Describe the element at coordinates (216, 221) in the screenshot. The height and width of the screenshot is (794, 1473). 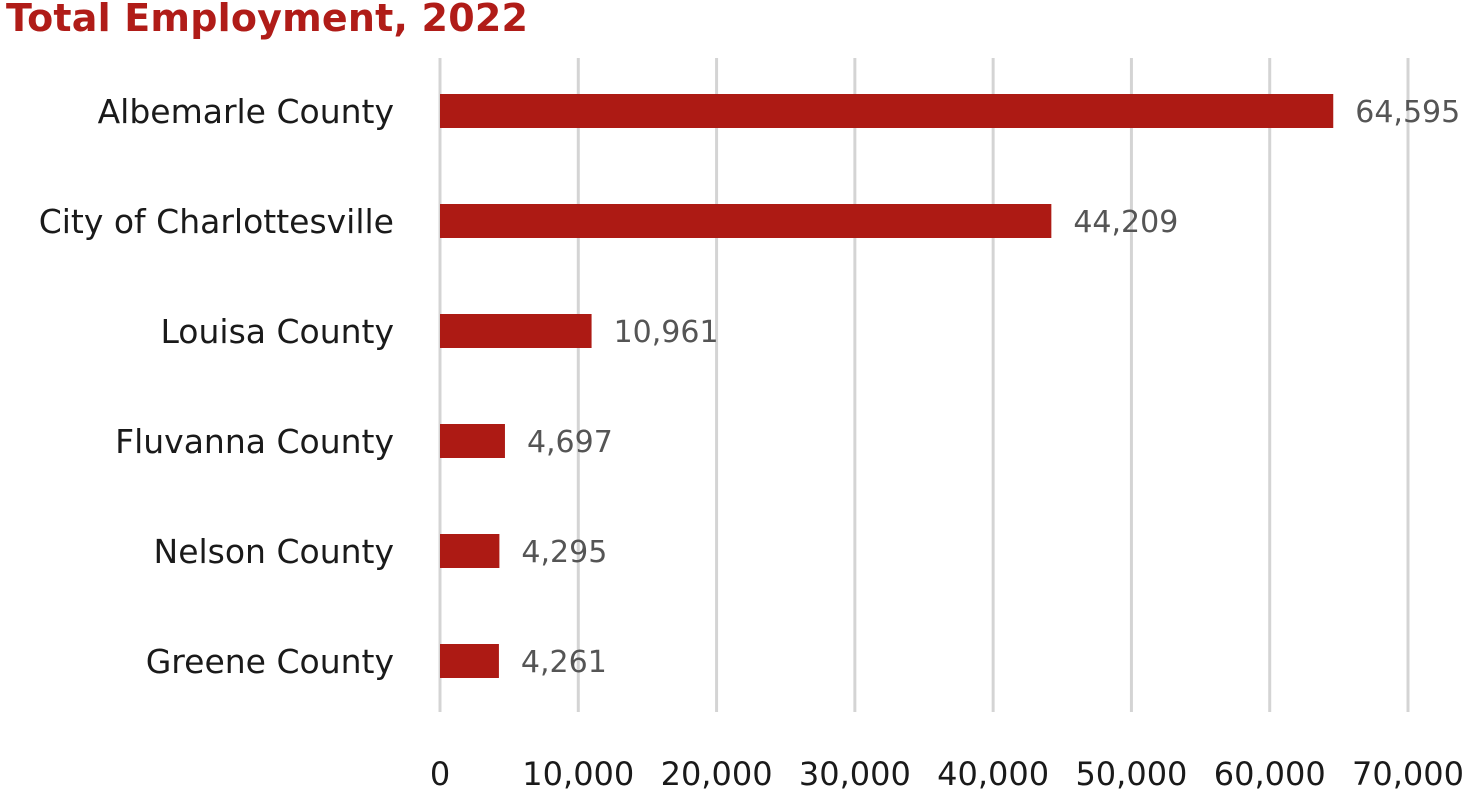
I see `category-label: City of Charlottesville` at that location.